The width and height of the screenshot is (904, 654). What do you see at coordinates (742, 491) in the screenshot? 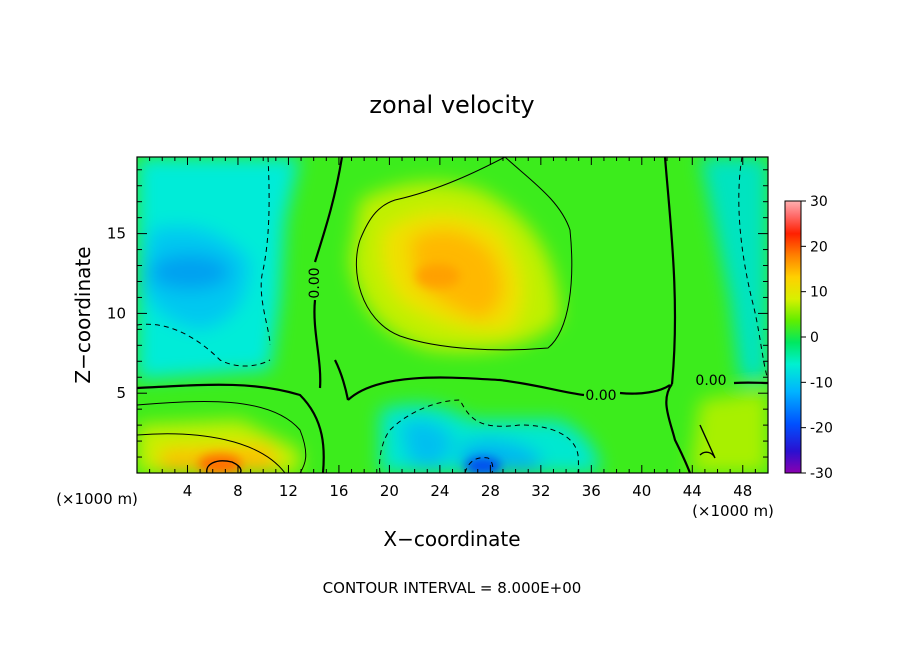
I see `x-tick-label: 48` at bounding box center [742, 491].